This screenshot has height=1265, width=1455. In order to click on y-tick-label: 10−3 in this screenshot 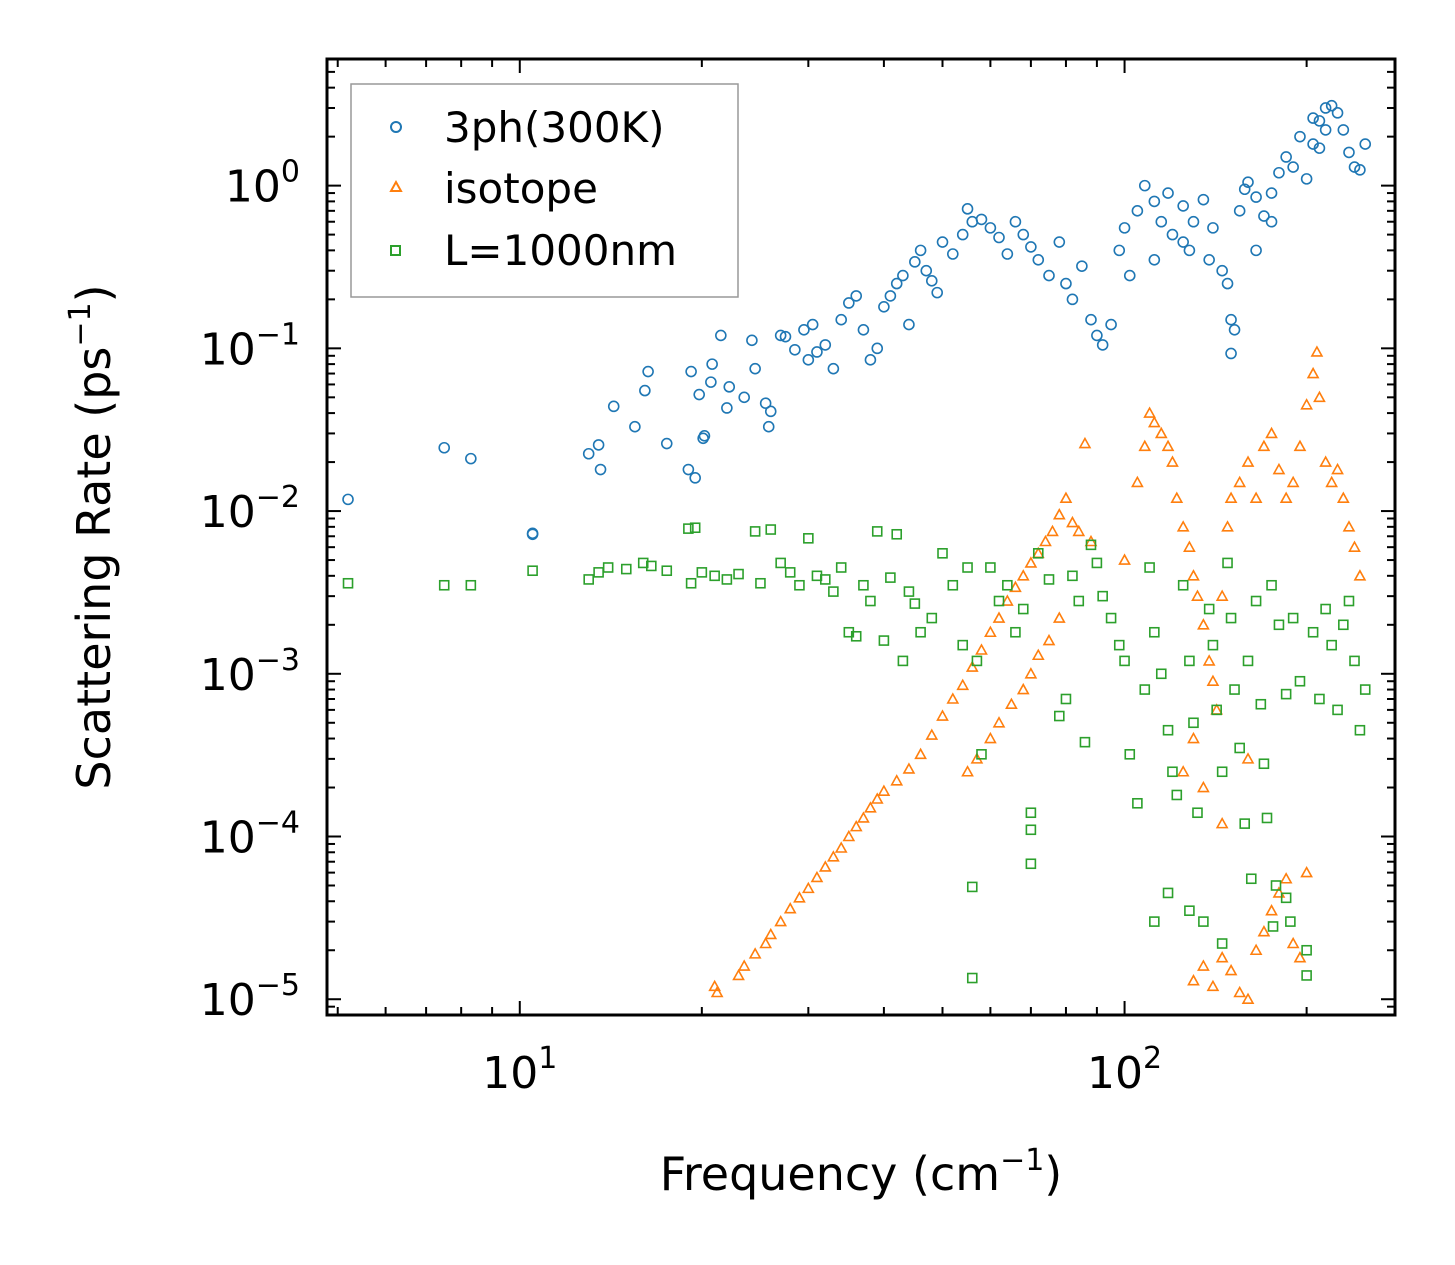, I will do `click(250, 672)`.